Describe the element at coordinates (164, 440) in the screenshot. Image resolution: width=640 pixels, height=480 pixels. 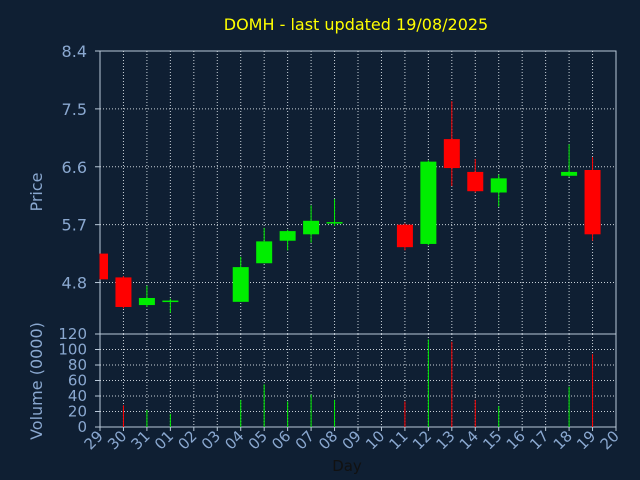
I see `x-tick-label: 01` at that location.